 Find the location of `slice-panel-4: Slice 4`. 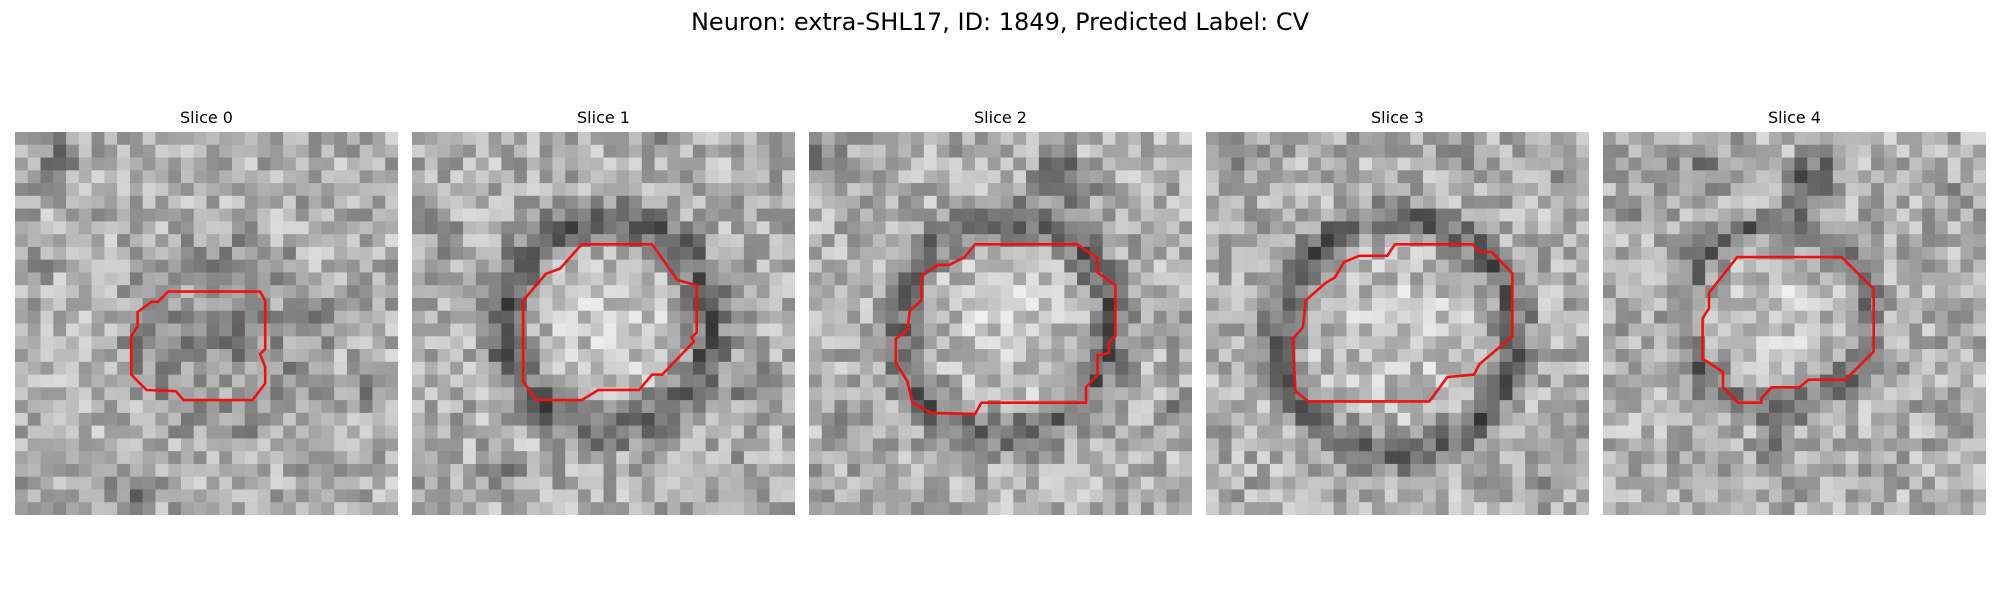

slice-panel-4: Slice 4 is located at coordinates (1794, 309).